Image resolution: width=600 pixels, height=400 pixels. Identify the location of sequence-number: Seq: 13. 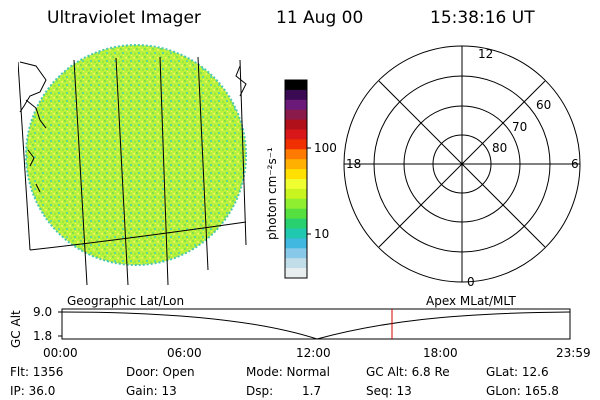
(389, 391).